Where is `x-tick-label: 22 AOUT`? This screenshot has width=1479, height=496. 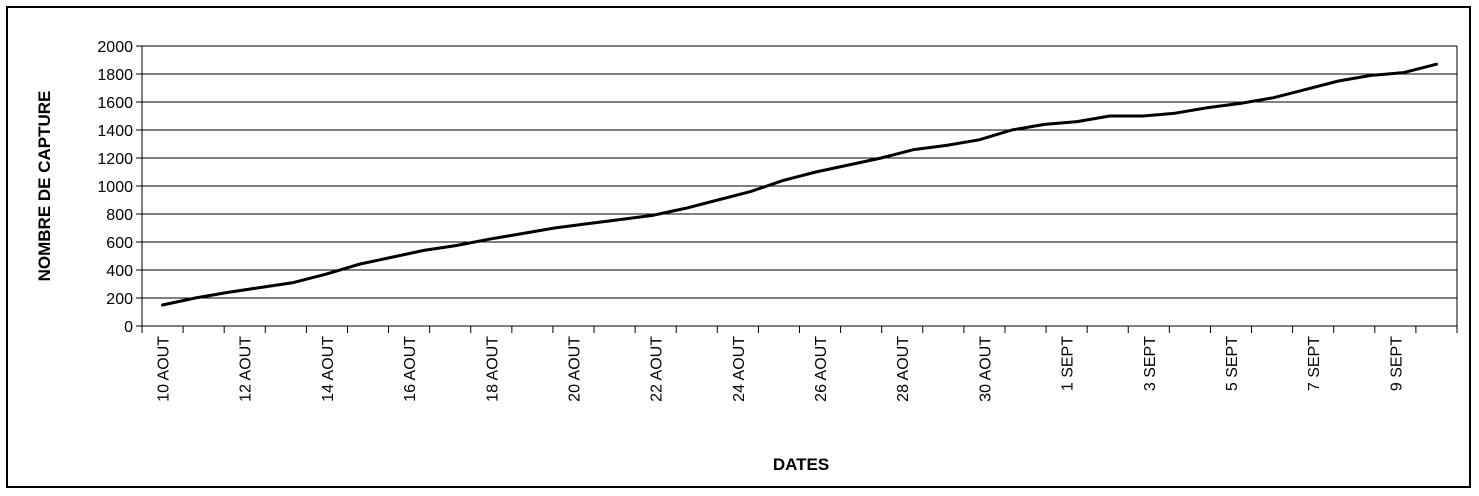 x-tick-label: 22 AOUT is located at coordinates (657, 369).